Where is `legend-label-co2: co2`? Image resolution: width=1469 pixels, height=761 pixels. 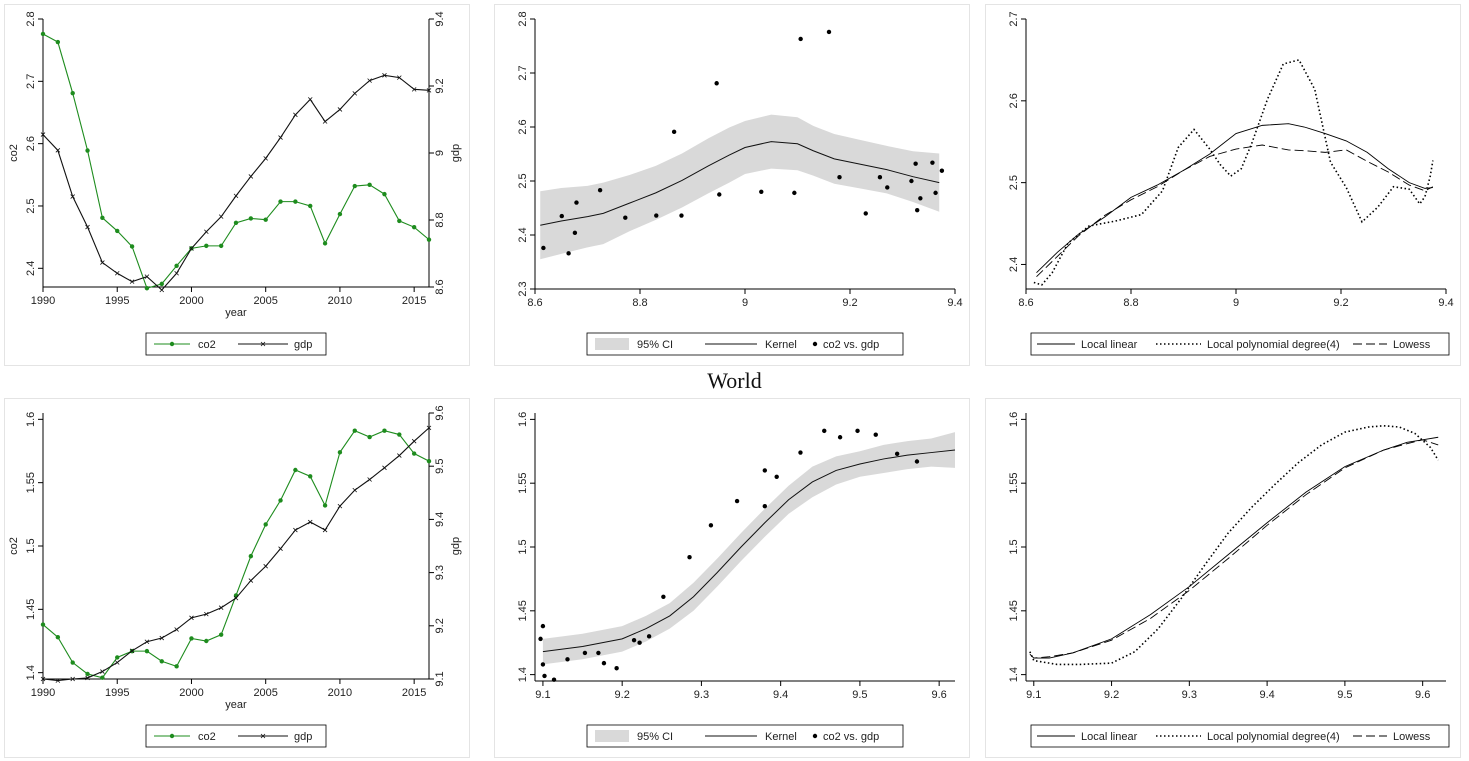
legend-label-co2: co2 is located at coordinates (207, 737).